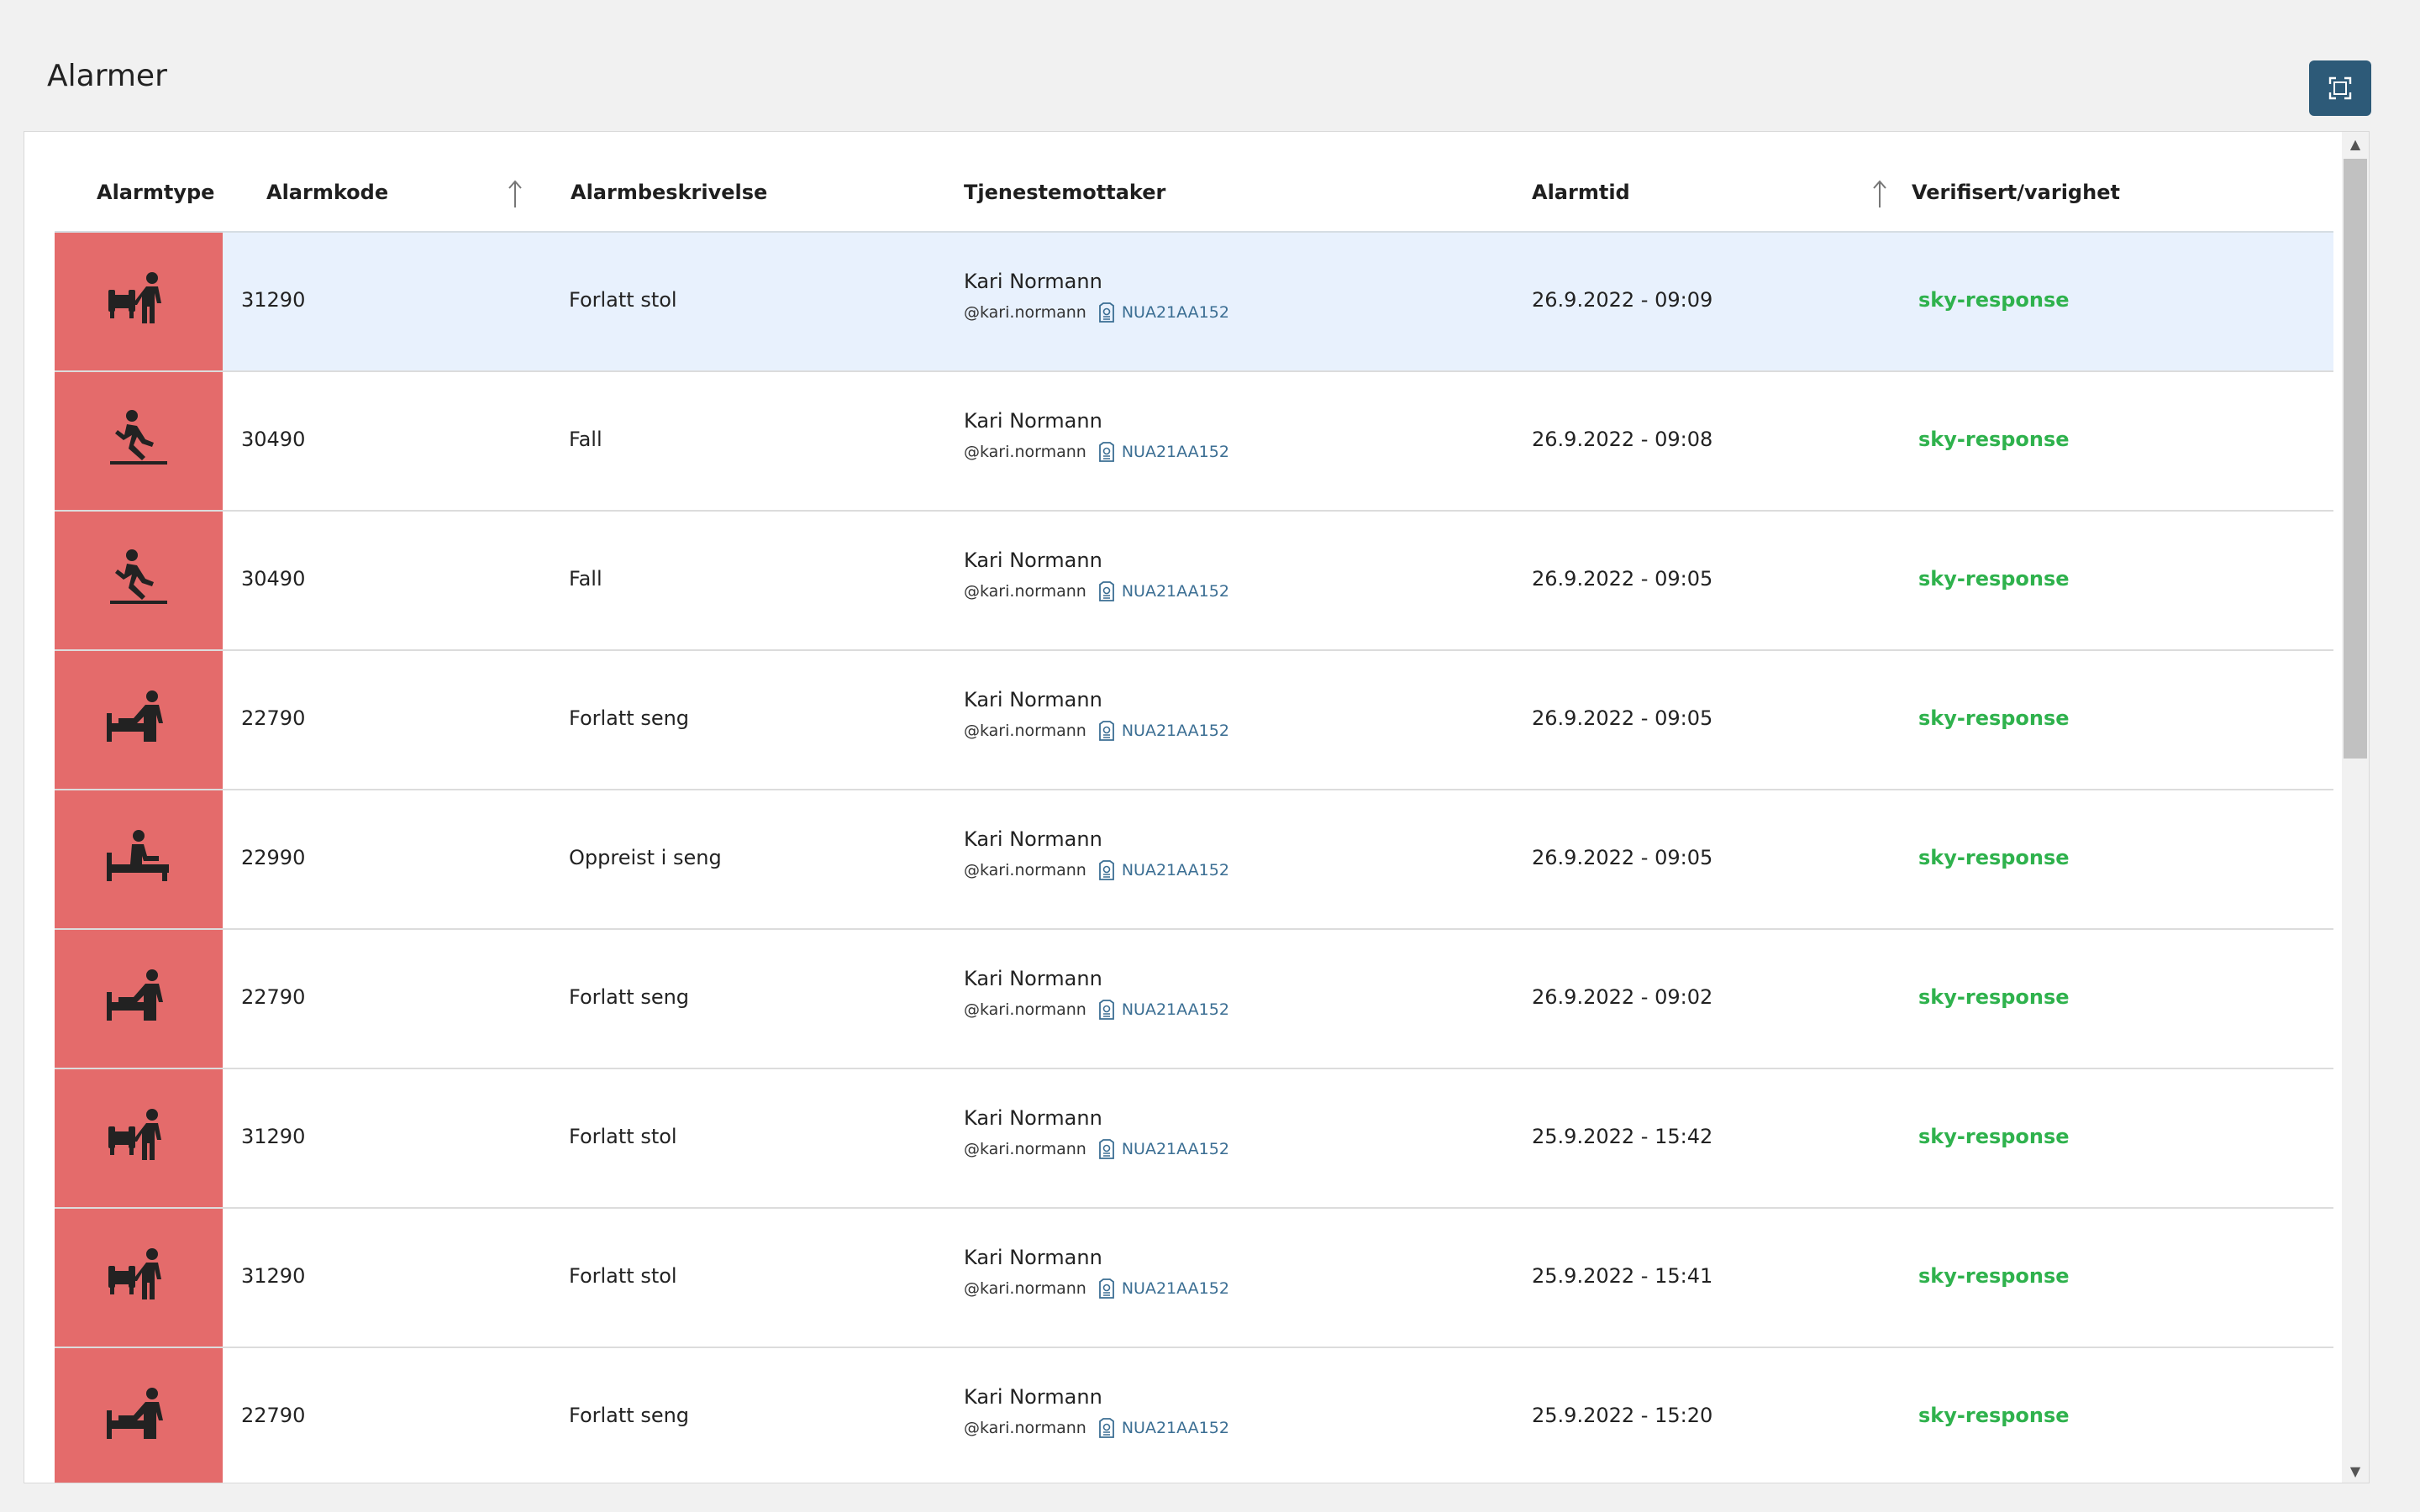  Describe the element at coordinates (273, 1276) in the screenshot. I see `alarm-code: 31290` at that location.